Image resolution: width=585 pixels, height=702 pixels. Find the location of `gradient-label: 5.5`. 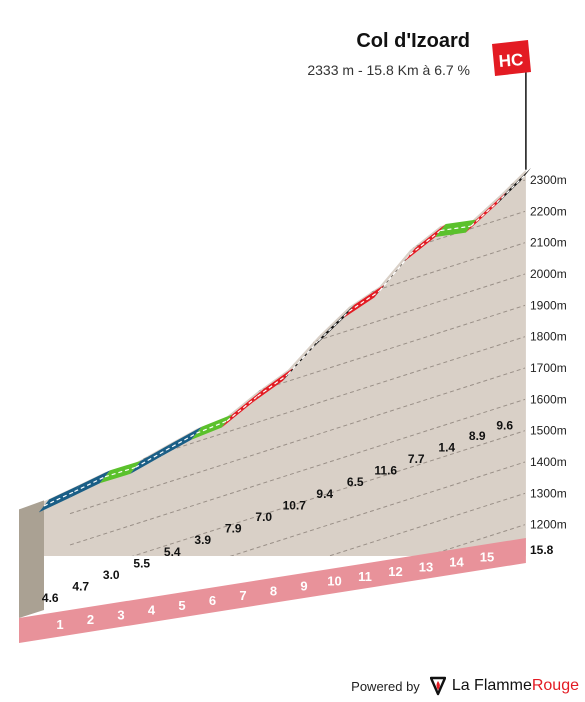

gradient-label: 5.5 is located at coordinates (141, 563).